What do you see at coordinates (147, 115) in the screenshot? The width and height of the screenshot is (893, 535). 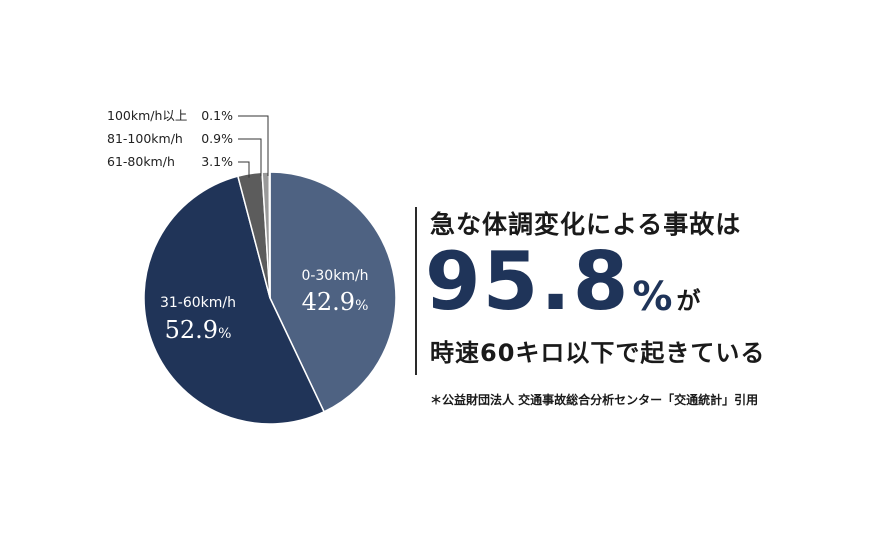 I see `slice-label-100km-h: 100km/h以上` at bounding box center [147, 115].